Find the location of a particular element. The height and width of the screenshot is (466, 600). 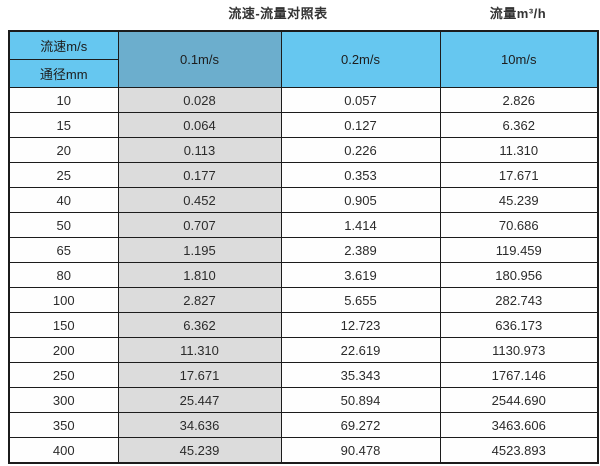

diameter-cell: 15 is located at coordinates (63, 125).